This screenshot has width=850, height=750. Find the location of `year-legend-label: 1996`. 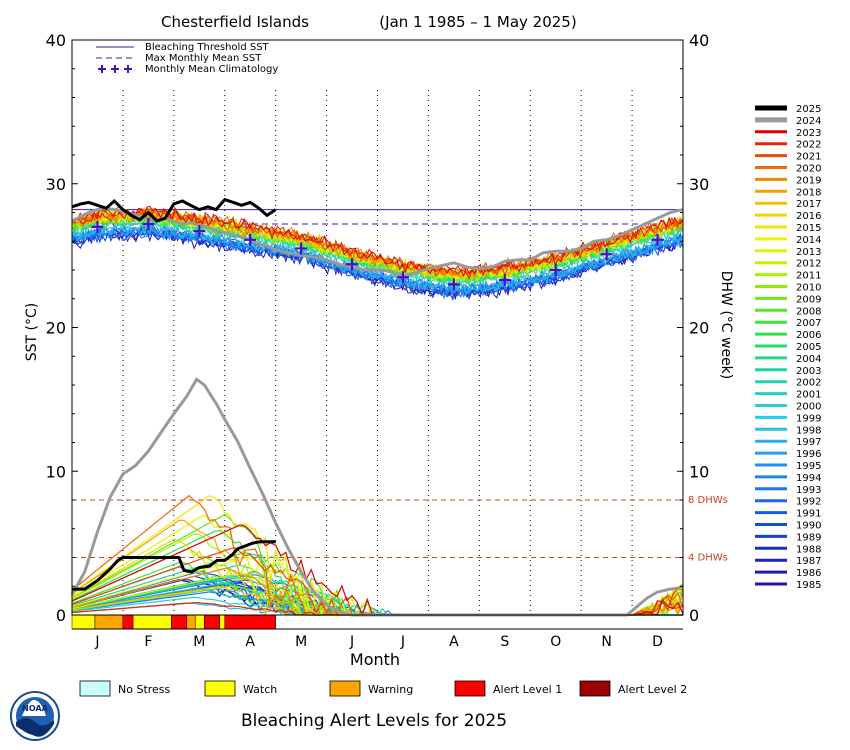

year-legend-label: 1996 is located at coordinates (808, 454).